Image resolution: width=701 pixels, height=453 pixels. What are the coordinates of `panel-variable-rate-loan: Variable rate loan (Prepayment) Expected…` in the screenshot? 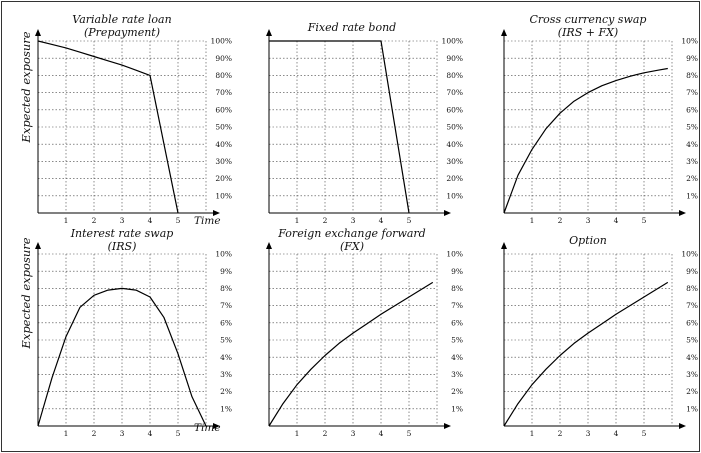 It's located at (125, 120).